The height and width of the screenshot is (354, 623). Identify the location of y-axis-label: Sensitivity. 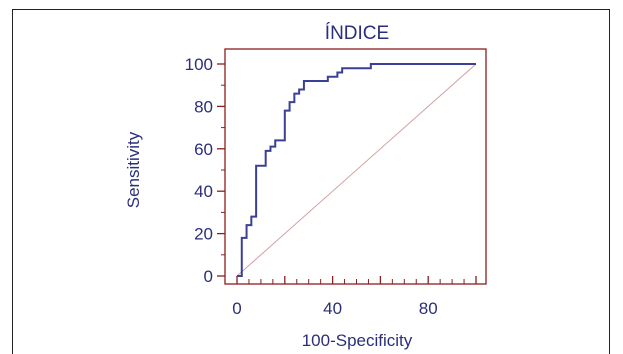
(133, 169).